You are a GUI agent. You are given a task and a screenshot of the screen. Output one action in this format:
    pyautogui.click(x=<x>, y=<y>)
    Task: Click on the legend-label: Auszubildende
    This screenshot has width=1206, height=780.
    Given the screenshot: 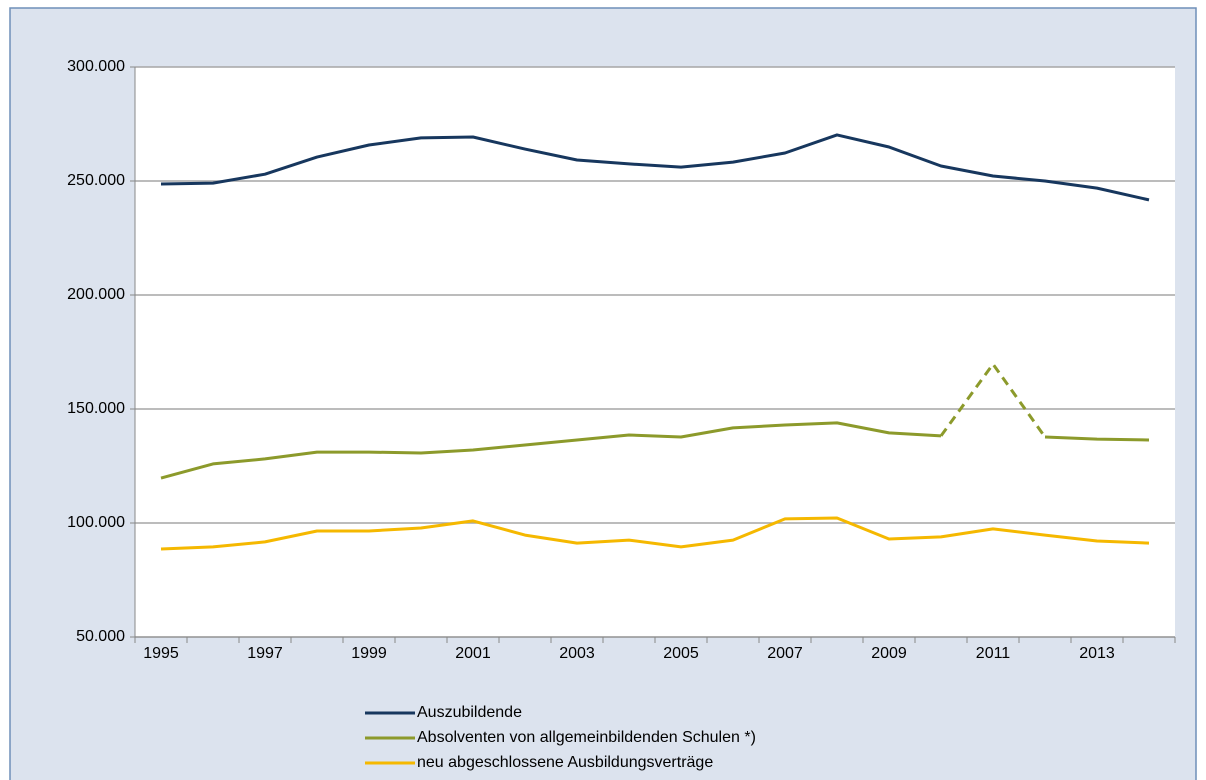 What is the action you would take?
    pyautogui.click(x=469, y=712)
    